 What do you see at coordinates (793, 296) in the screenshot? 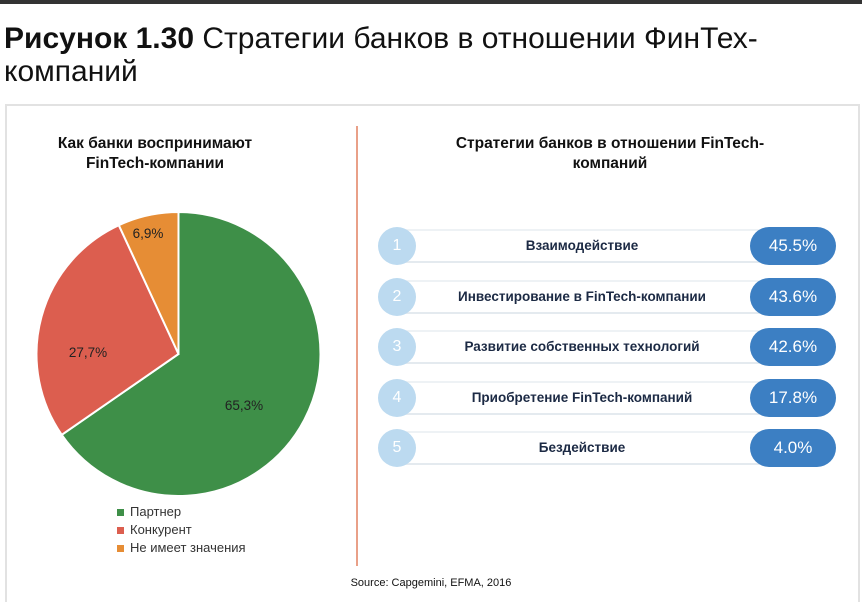
I see `row-value: 43.6%` at bounding box center [793, 296].